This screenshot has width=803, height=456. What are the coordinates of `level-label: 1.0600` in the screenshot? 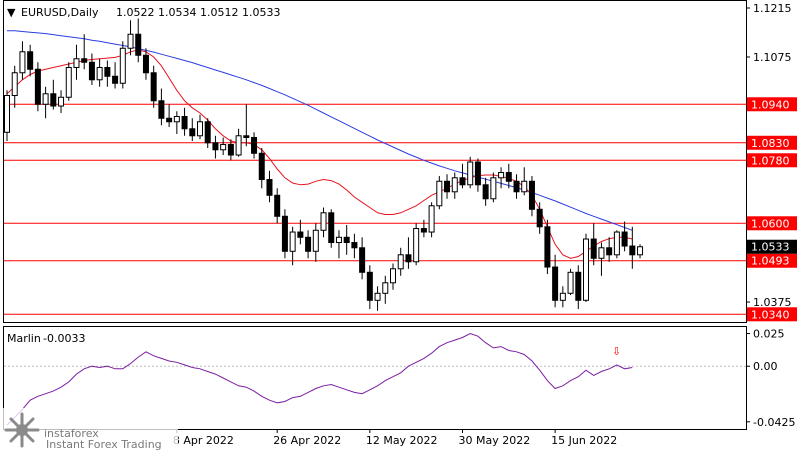 It's located at (770, 223).